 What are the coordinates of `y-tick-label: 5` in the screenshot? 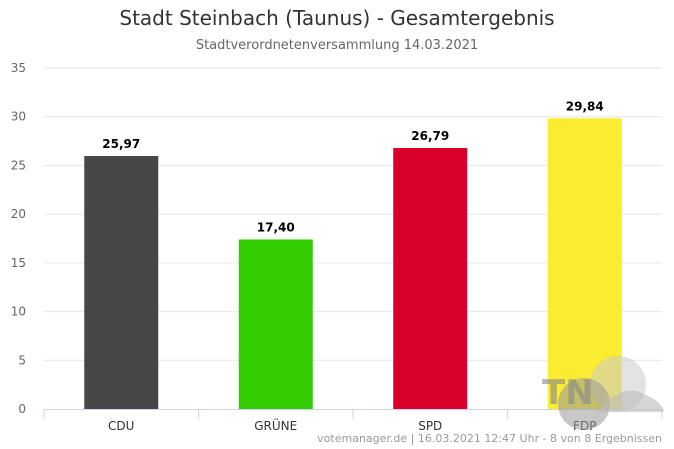 It's located at (22, 360).